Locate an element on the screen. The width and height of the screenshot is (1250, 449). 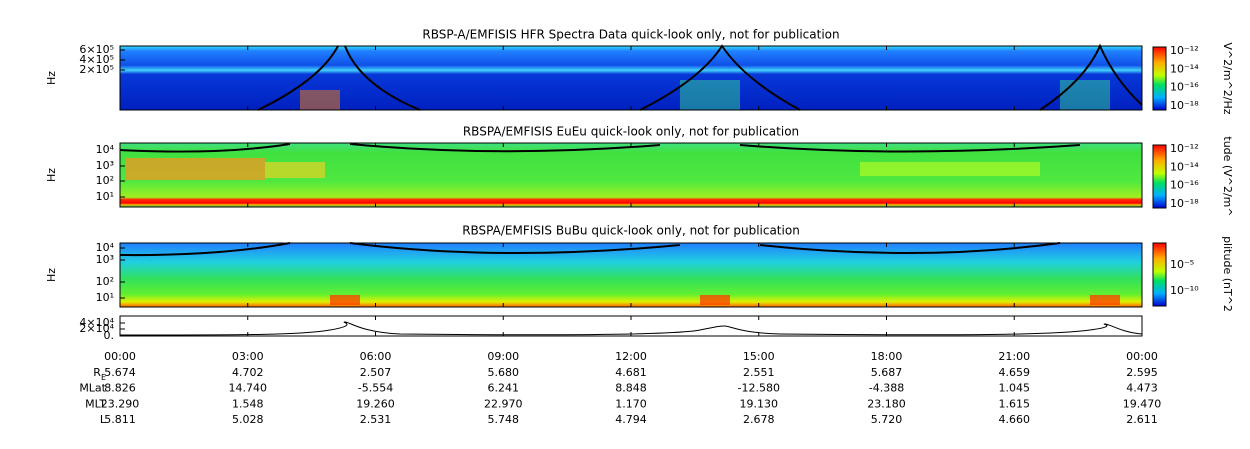
ephemeris-value: 8.848 is located at coordinates (631, 388).